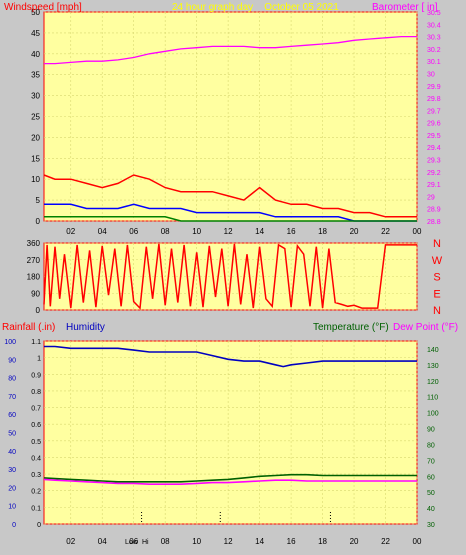 Image resolution: width=466 pixels, height=555 pixels. Describe the element at coordinates (255, 7) in the screenshot. I see `chart-title: 24 hour graph day October 05 2021` at that location.